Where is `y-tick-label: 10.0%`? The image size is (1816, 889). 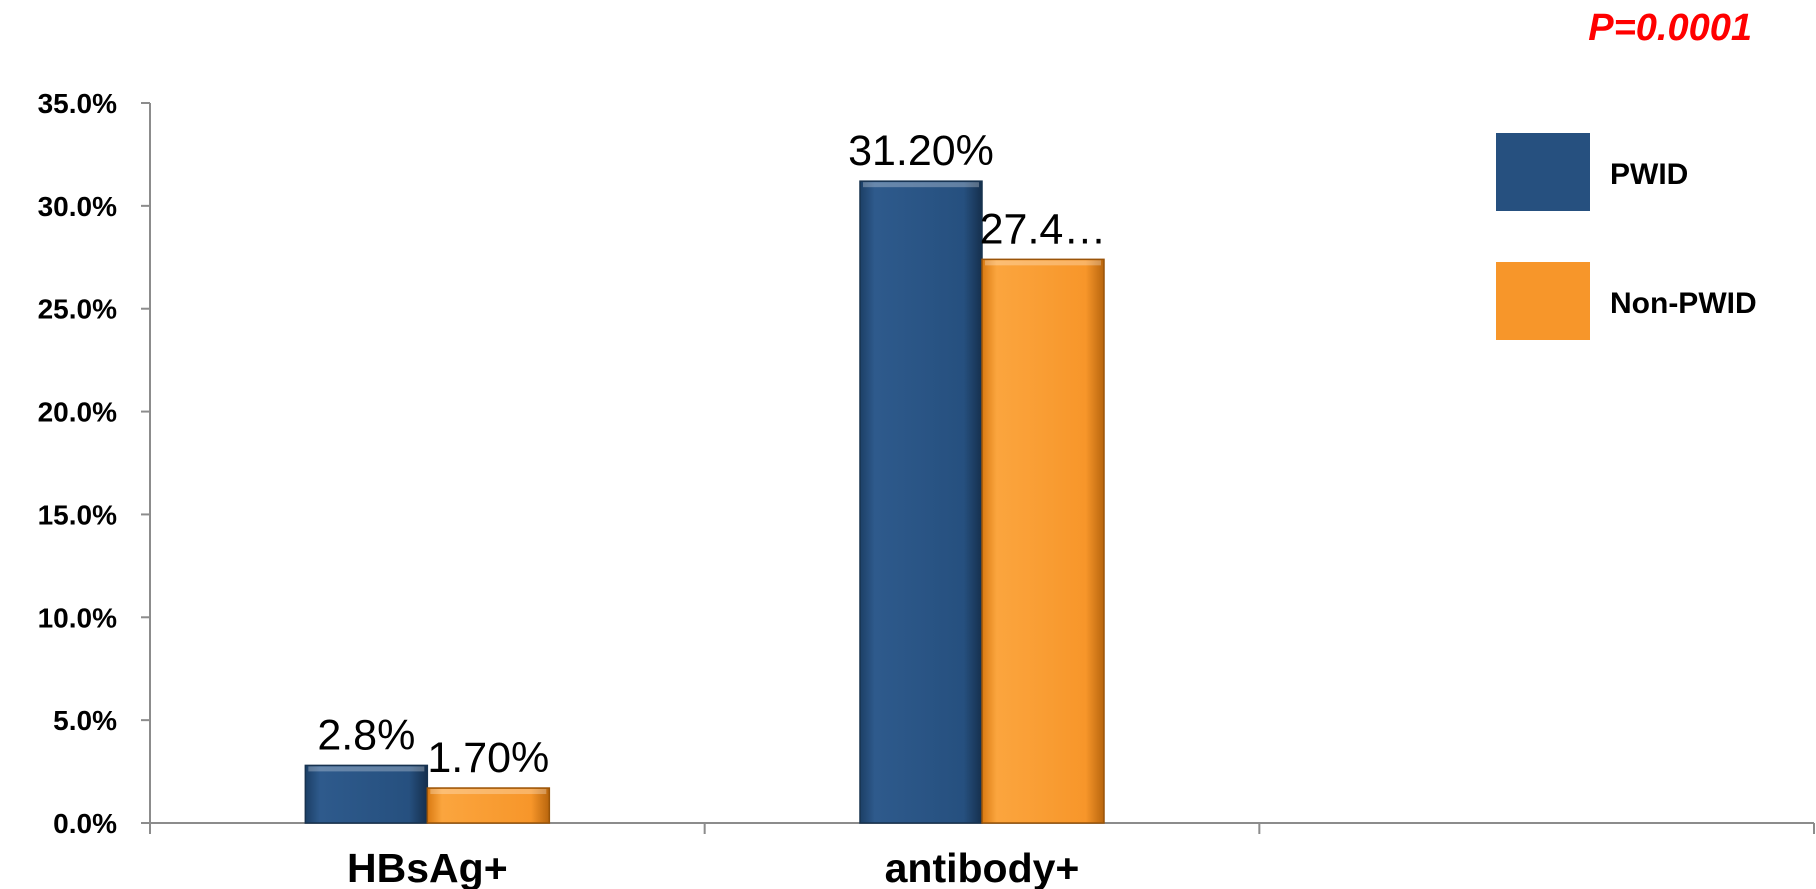
y-tick-label: 10.0% is located at coordinates (77, 617).